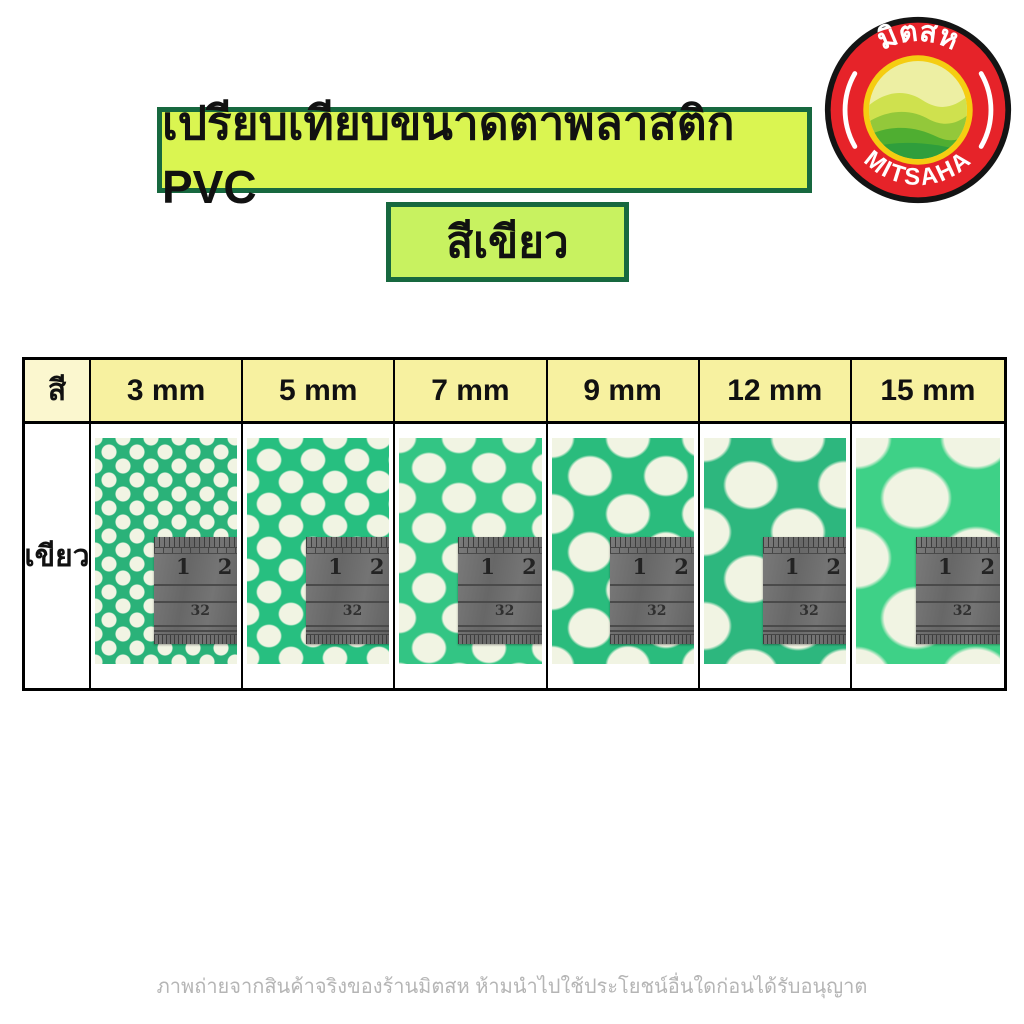 The image size is (1024, 1024). I want to click on mesh-cell-12-mm: 1 2 32, so click(775, 556).